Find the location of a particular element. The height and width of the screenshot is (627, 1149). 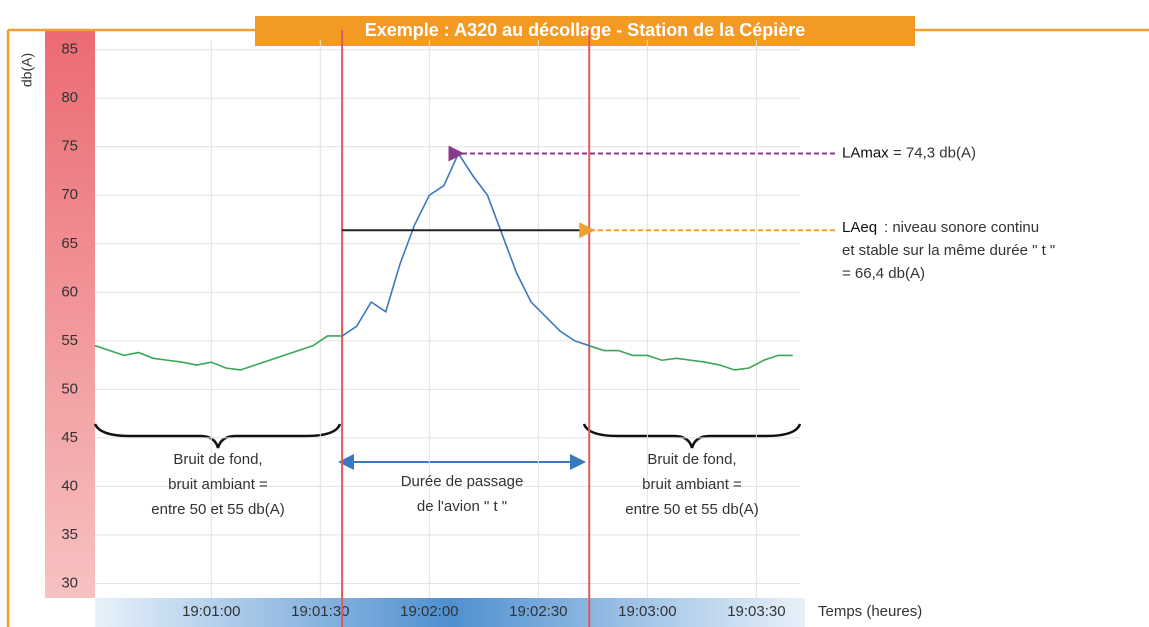

y-axis-label: db(A) is located at coordinates (27, 70).